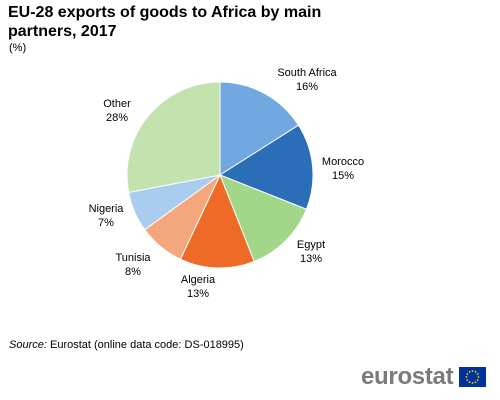 The height and width of the screenshot is (400, 500). What do you see at coordinates (107, 209) in the screenshot?
I see `slice-label: Nigeria` at bounding box center [107, 209].